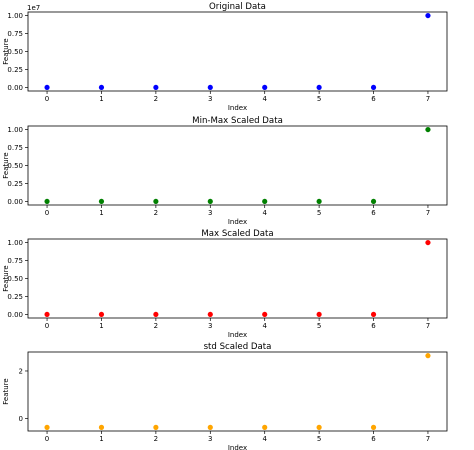 Image resolution: width=474 pixels, height=450 pixels. Describe the element at coordinates (237, 7) in the screenshot. I see `subplot-title: Original Data` at that location.